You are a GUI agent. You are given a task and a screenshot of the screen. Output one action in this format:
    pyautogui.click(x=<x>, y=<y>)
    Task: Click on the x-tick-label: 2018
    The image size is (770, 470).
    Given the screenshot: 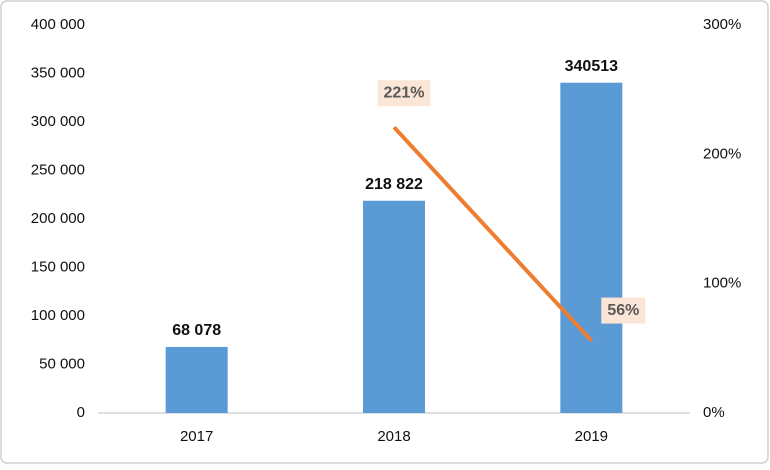 What is the action you would take?
    pyautogui.click(x=393, y=436)
    